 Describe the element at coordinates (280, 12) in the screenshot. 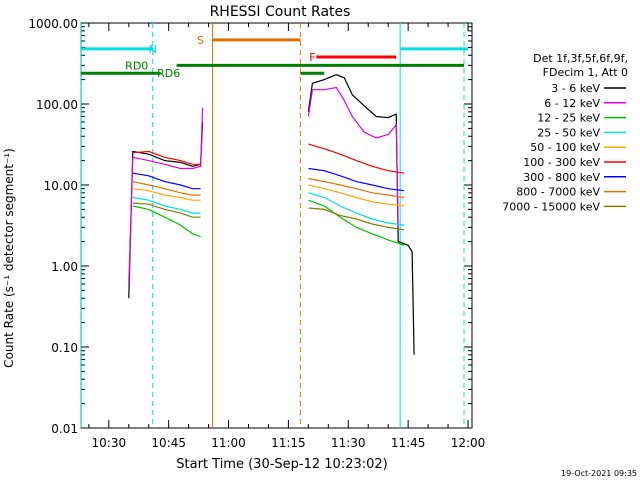

I see `chart-title: RHESSI Count Rates` at that location.